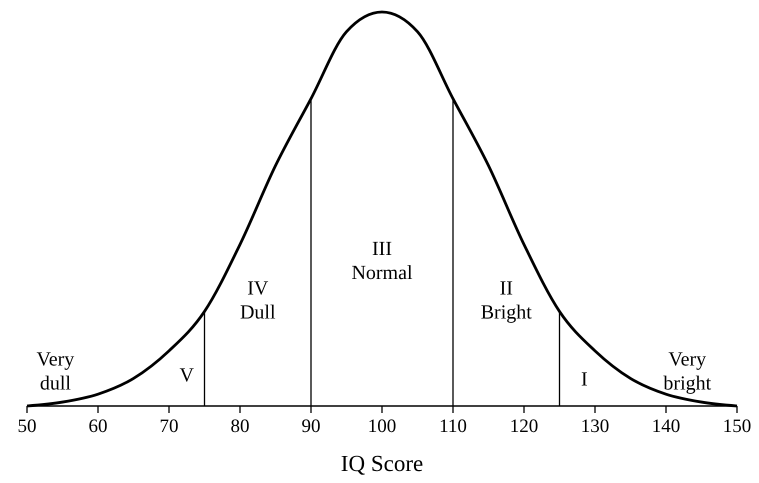 The width and height of the screenshot is (759, 483). Describe the element at coordinates (311, 426) in the screenshot. I see `x-tick-label: 90` at that location.